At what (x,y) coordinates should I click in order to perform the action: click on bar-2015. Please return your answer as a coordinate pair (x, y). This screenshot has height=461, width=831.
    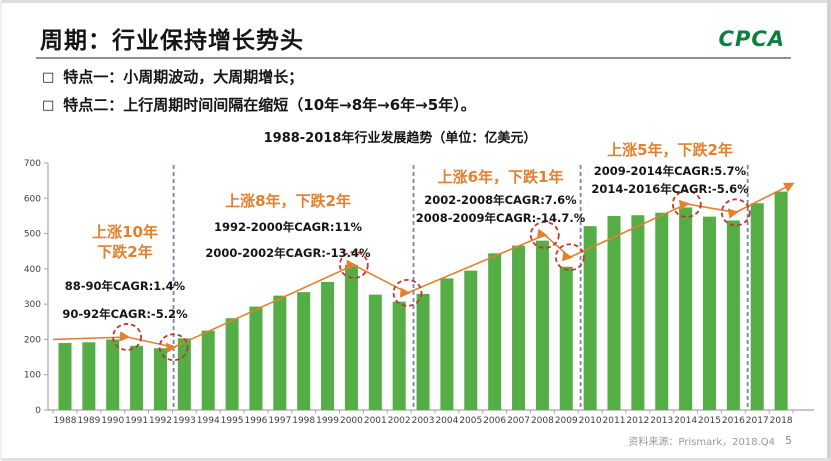
    Looking at the image, I should click on (709, 313).